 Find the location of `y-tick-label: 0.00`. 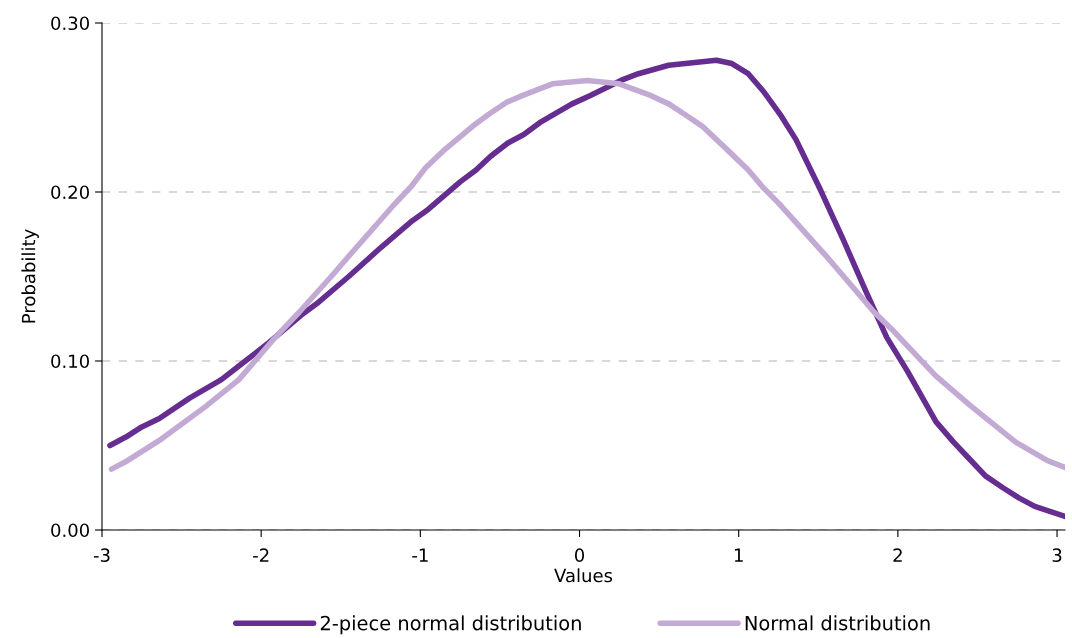

y-tick-label: 0.00 is located at coordinates (70, 530).